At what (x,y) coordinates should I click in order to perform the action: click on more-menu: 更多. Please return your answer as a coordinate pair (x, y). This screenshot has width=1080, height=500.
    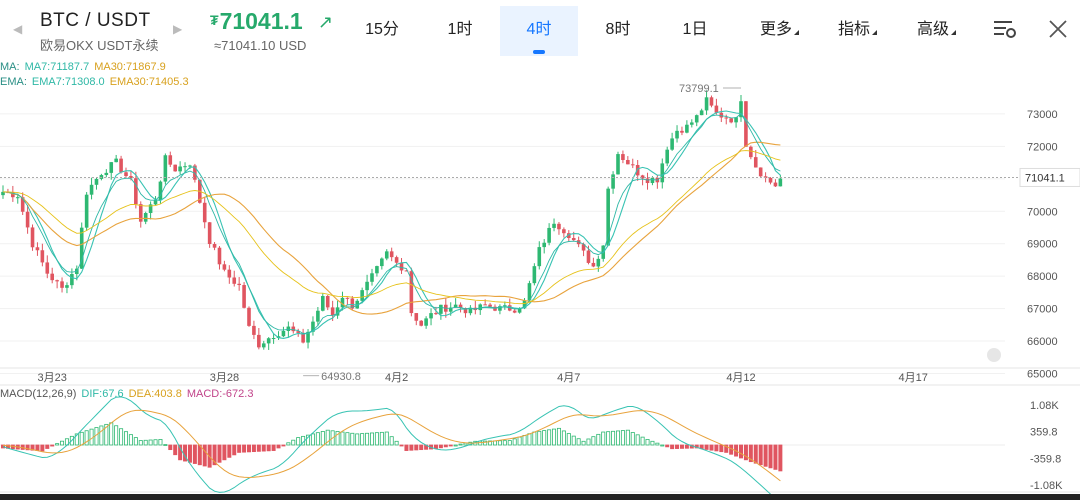
    Looking at the image, I should click on (780, 31).